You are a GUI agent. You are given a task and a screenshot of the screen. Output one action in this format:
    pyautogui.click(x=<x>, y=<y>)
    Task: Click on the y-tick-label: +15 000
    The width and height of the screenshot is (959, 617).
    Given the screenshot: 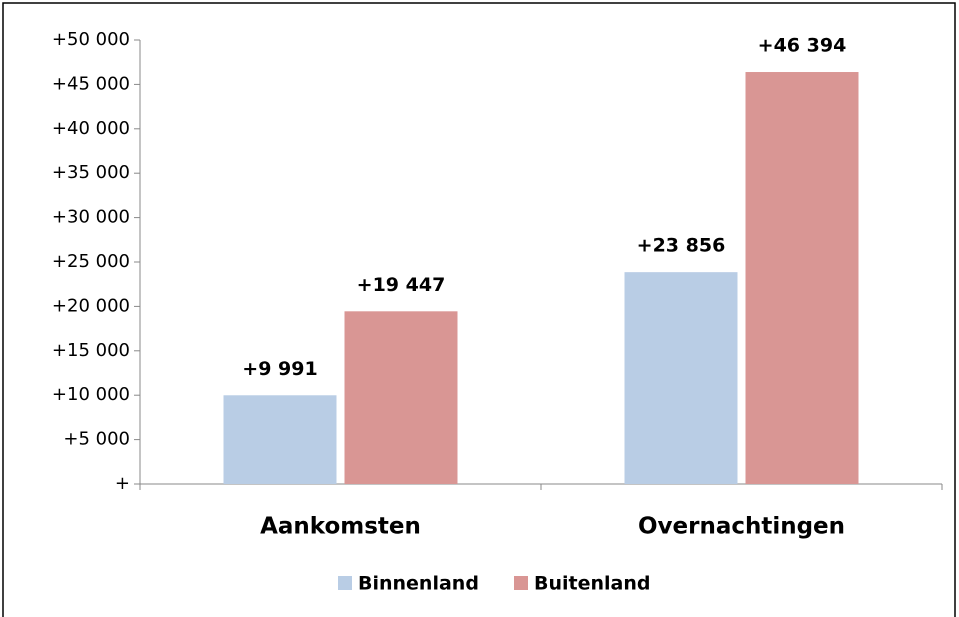 What is the action you would take?
    pyautogui.click(x=91, y=350)
    